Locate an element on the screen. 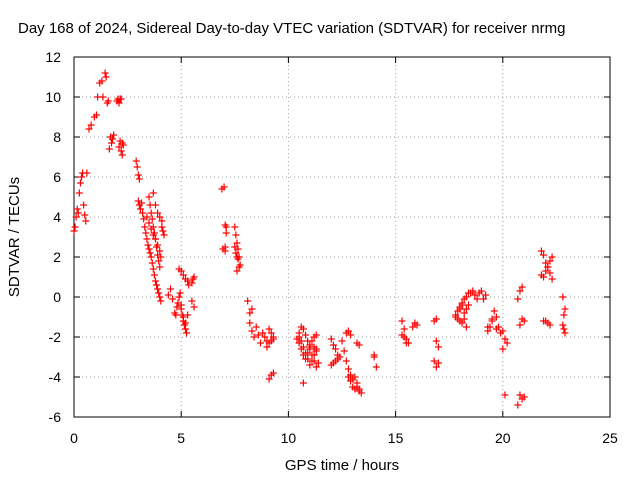 Image resolution: width=640 pixels, height=480 pixels. y-tick-label: 8 is located at coordinates (57, 137).